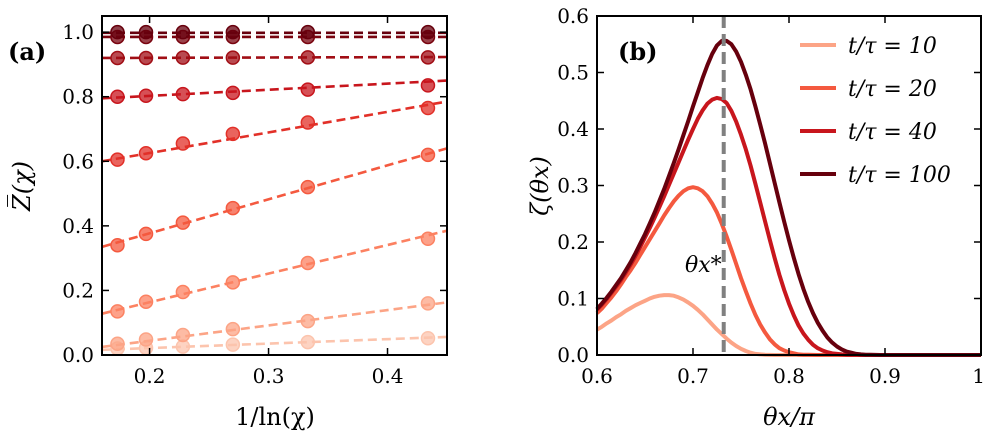 This screenshot has height=444, width=997. I want to click on b-ytick-label: 0.4, so click(573, 129).